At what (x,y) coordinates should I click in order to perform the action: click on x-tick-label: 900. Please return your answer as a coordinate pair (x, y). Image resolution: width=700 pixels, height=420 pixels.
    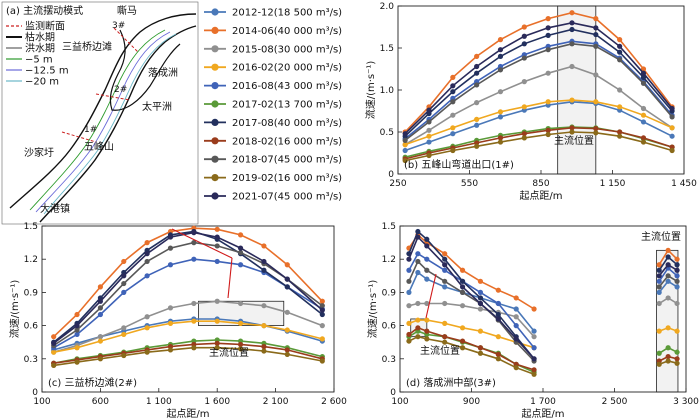
    Looking at the image, I should click on (471, 402).